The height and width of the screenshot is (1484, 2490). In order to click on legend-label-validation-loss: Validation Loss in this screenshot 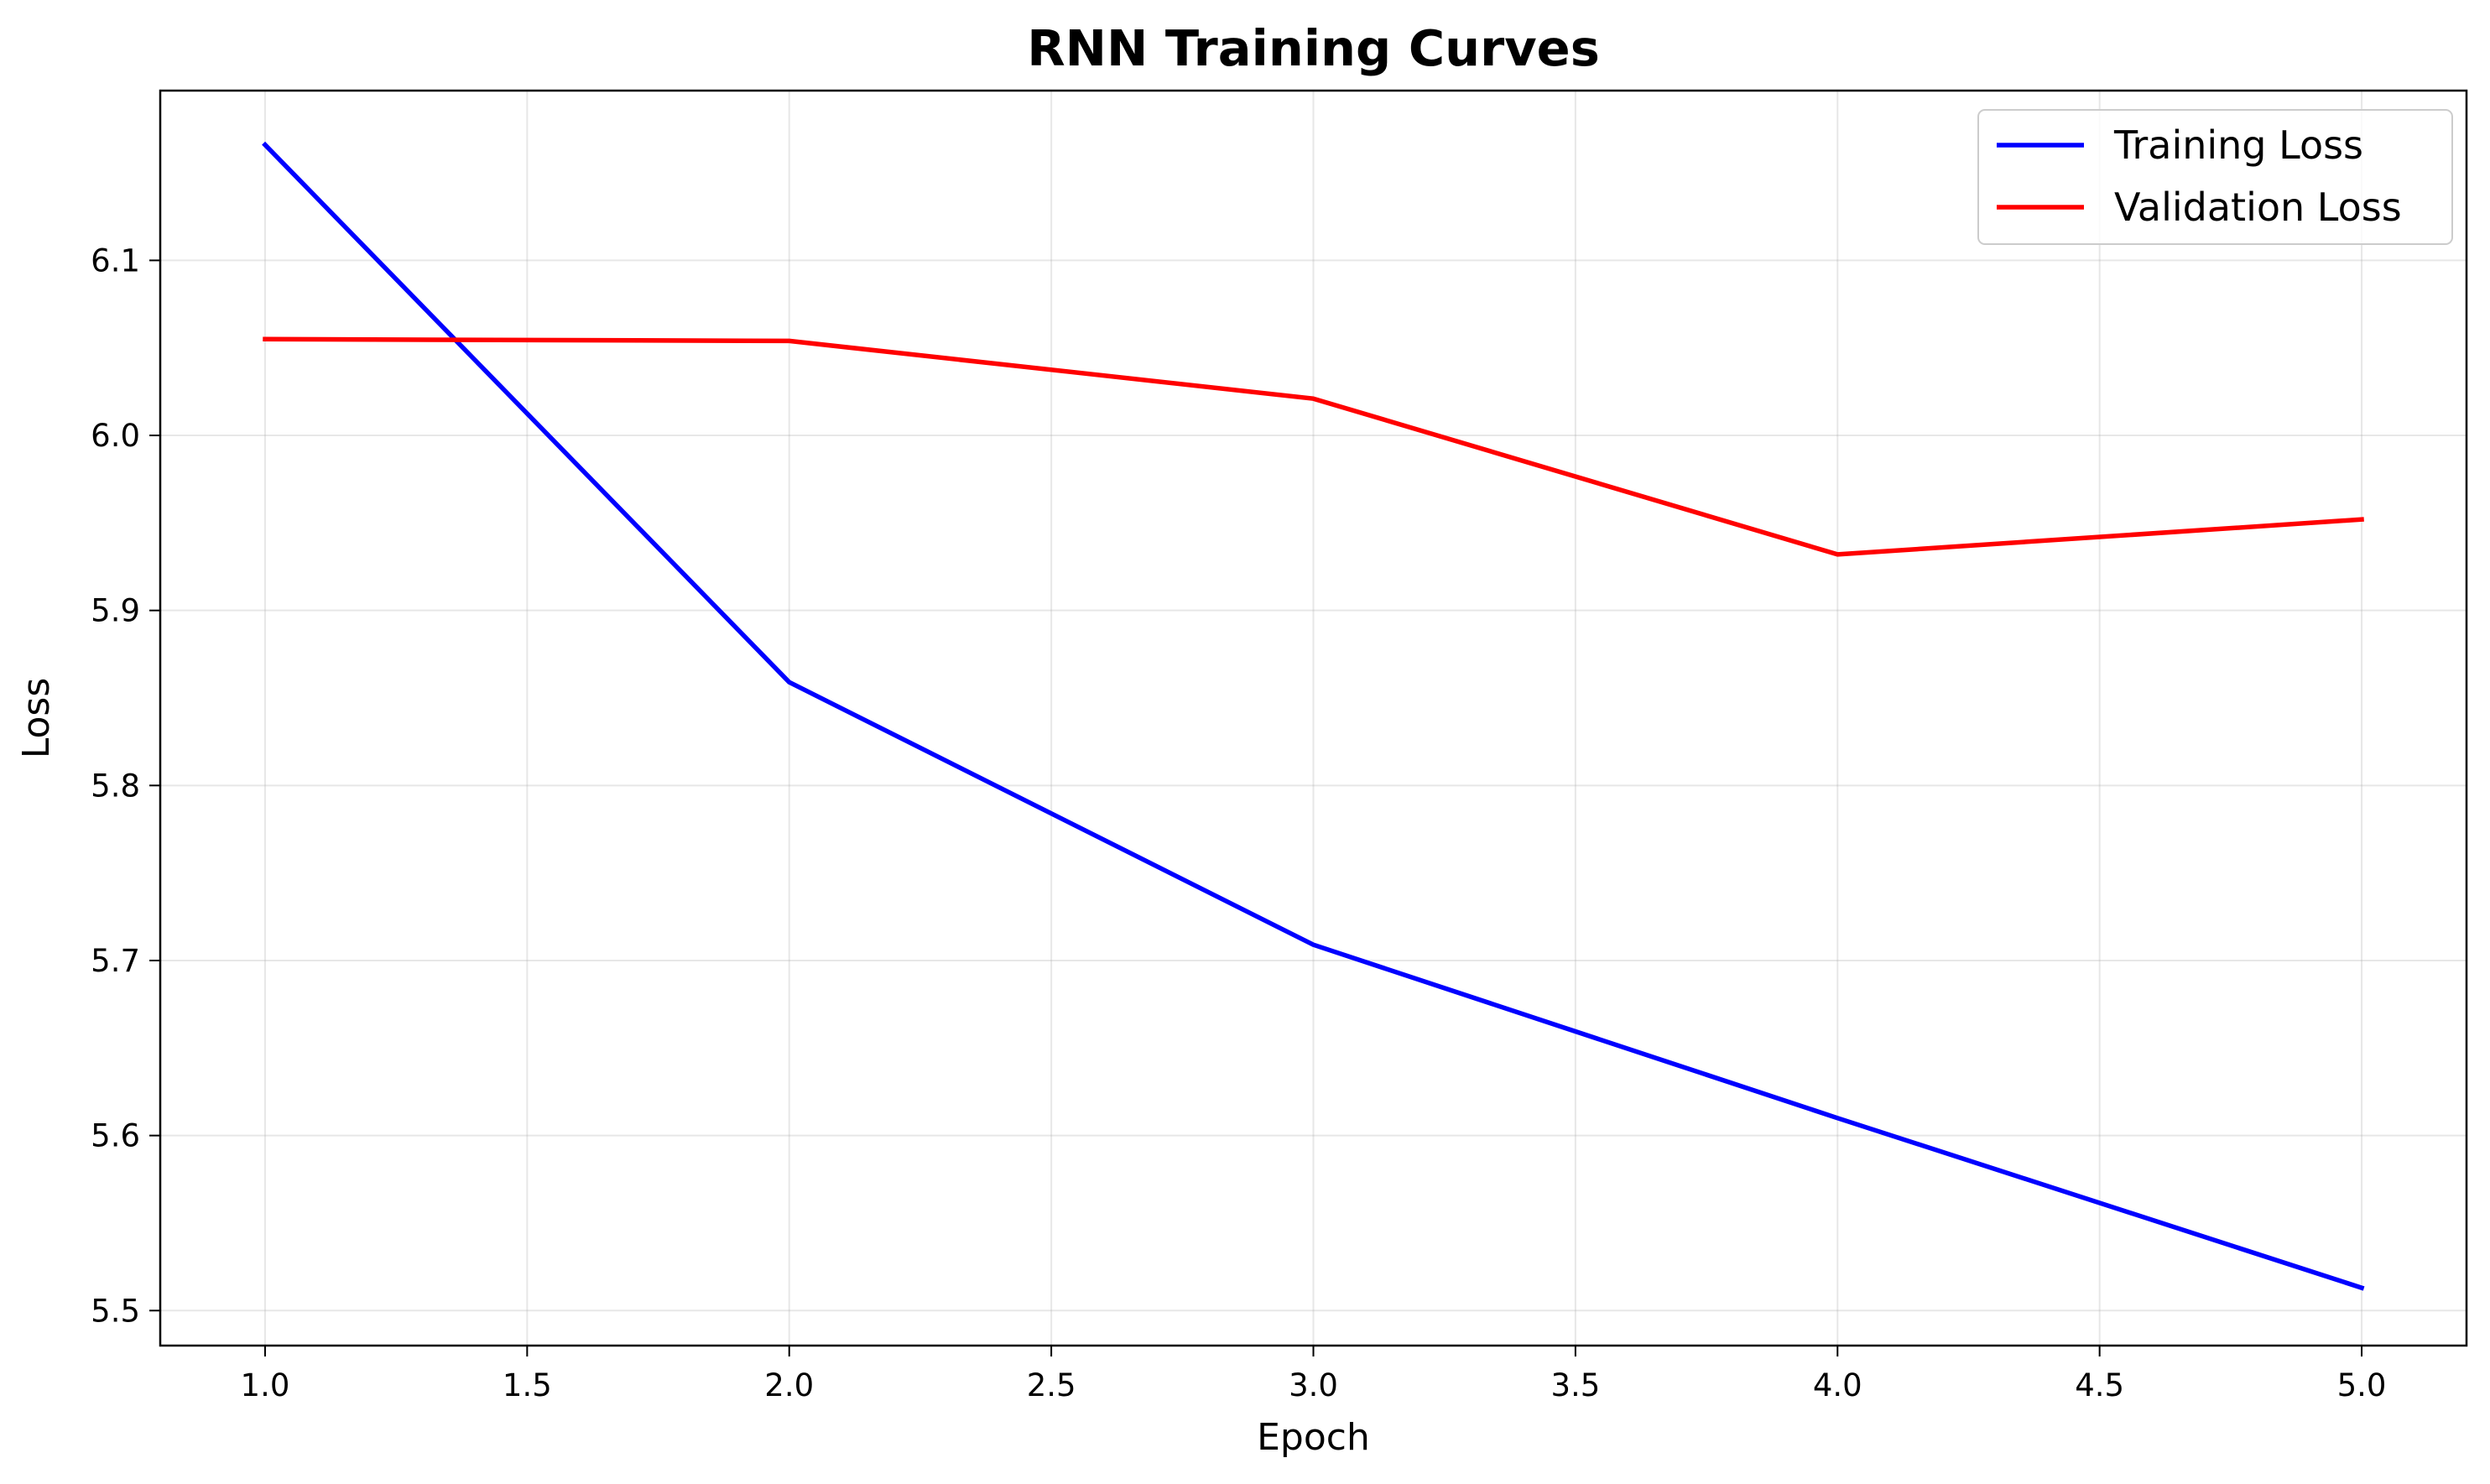, I will do `click(2258, 207)`.